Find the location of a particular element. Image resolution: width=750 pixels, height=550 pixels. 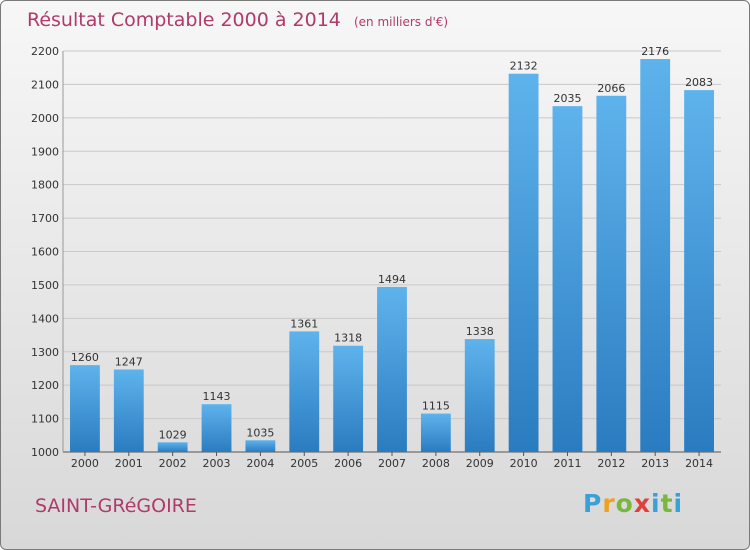

y-tick-label: 1100 is located at coordinates (45, 419).